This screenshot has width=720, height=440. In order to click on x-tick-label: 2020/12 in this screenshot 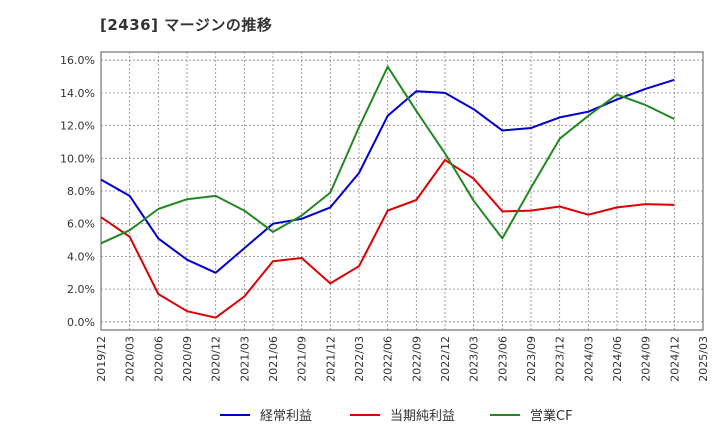, I will do `click(216, 359)`.